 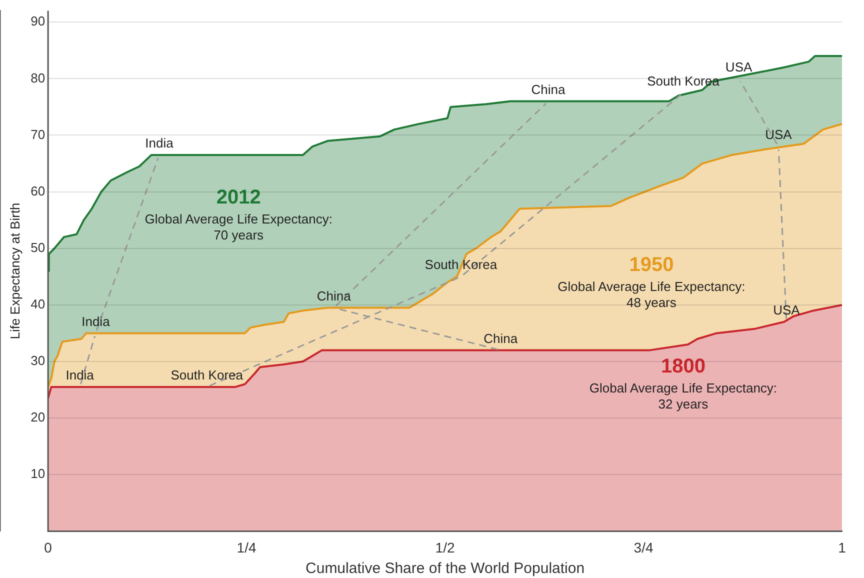 What do you see at coordinates (652, 294) in the screenshot?
I see `annotation: Global Average Life Expectancy: 48 years` at bounding box center [652, 294].